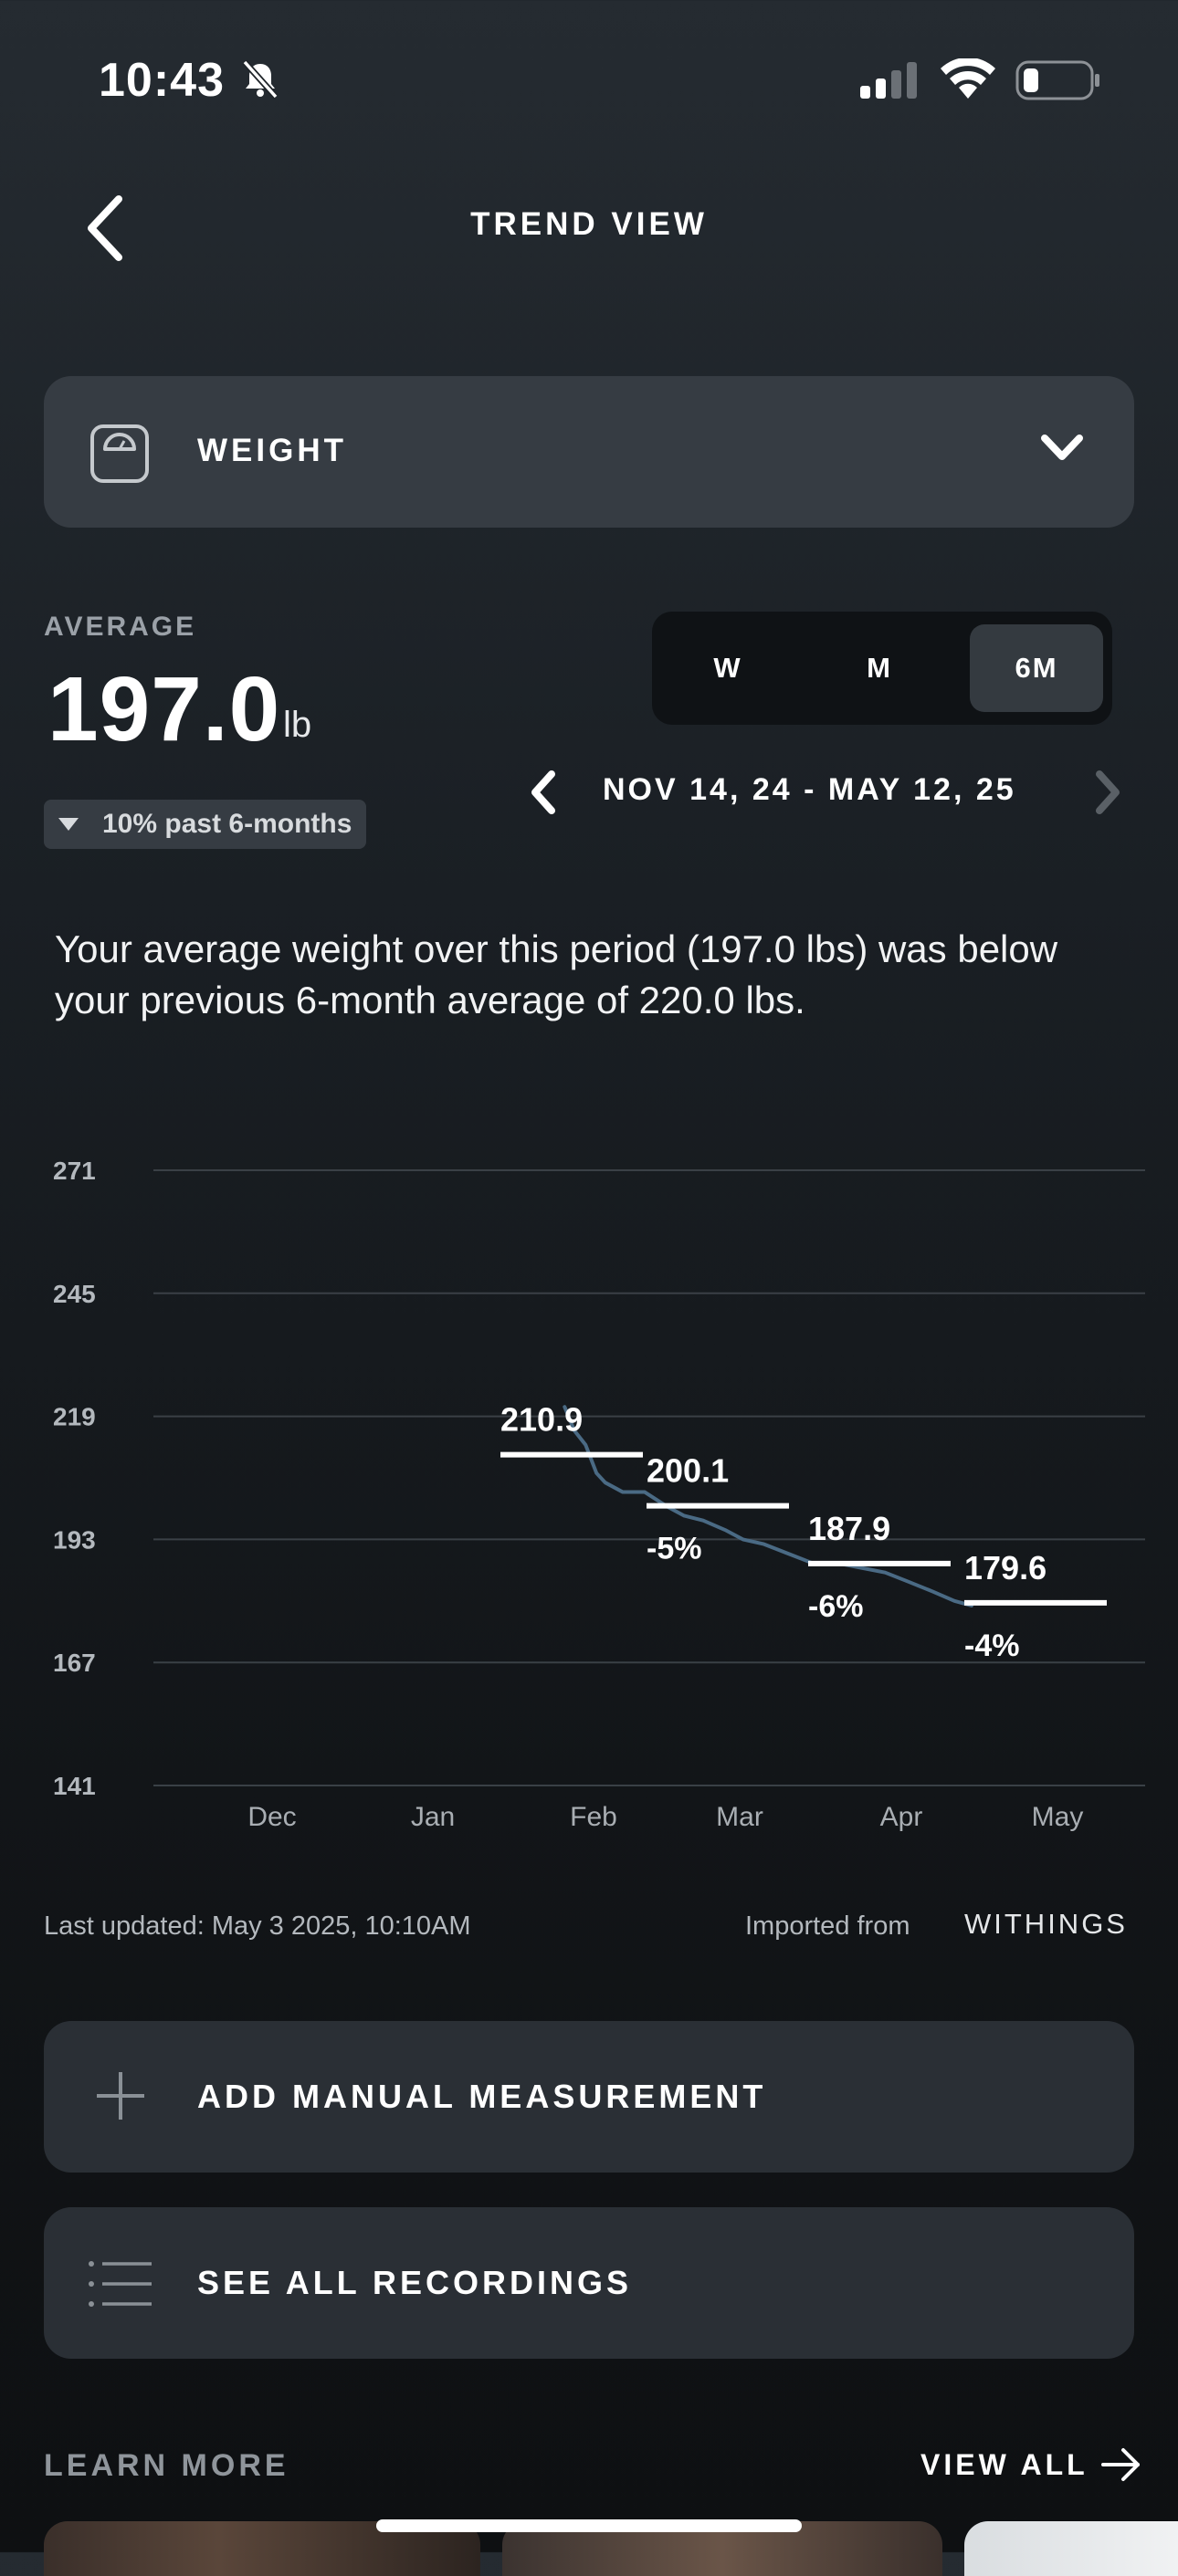  Describe the element at coordinates (1046, 1924) in the screenshot. I see `data-source: WITHINGS` at that location.